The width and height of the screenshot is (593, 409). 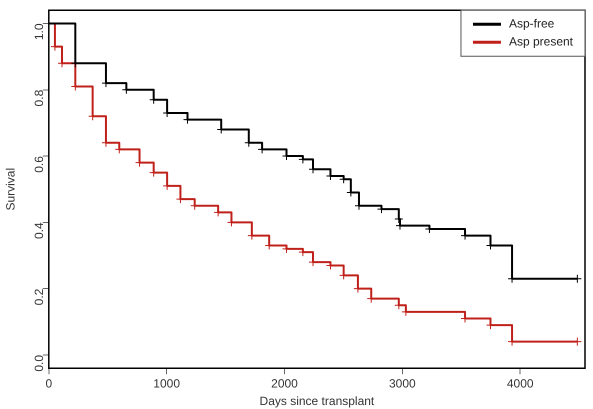 What do you see at coordinates (520, 383) in the screenshot?
I see `x-tick-label: 4000` at bounding box center [520, 383].